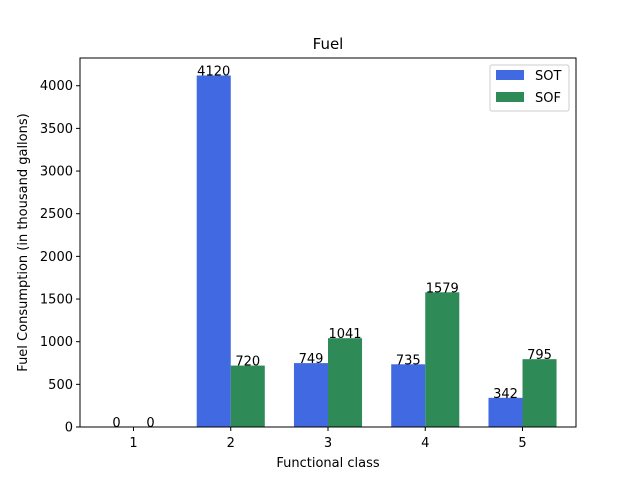 The image size is (640, 480). I want to click on y-tick-label: 4000, so click(56, 86).